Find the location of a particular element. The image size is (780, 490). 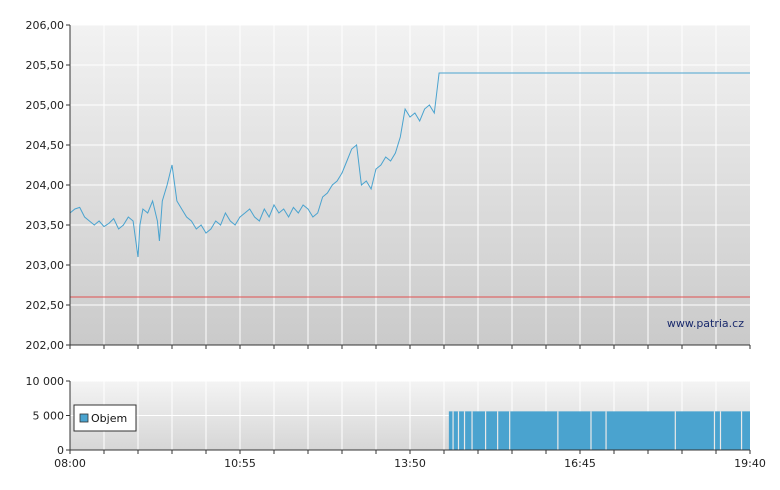

price-y-tick-label: 203,00 is located at coordinates (45, 265).